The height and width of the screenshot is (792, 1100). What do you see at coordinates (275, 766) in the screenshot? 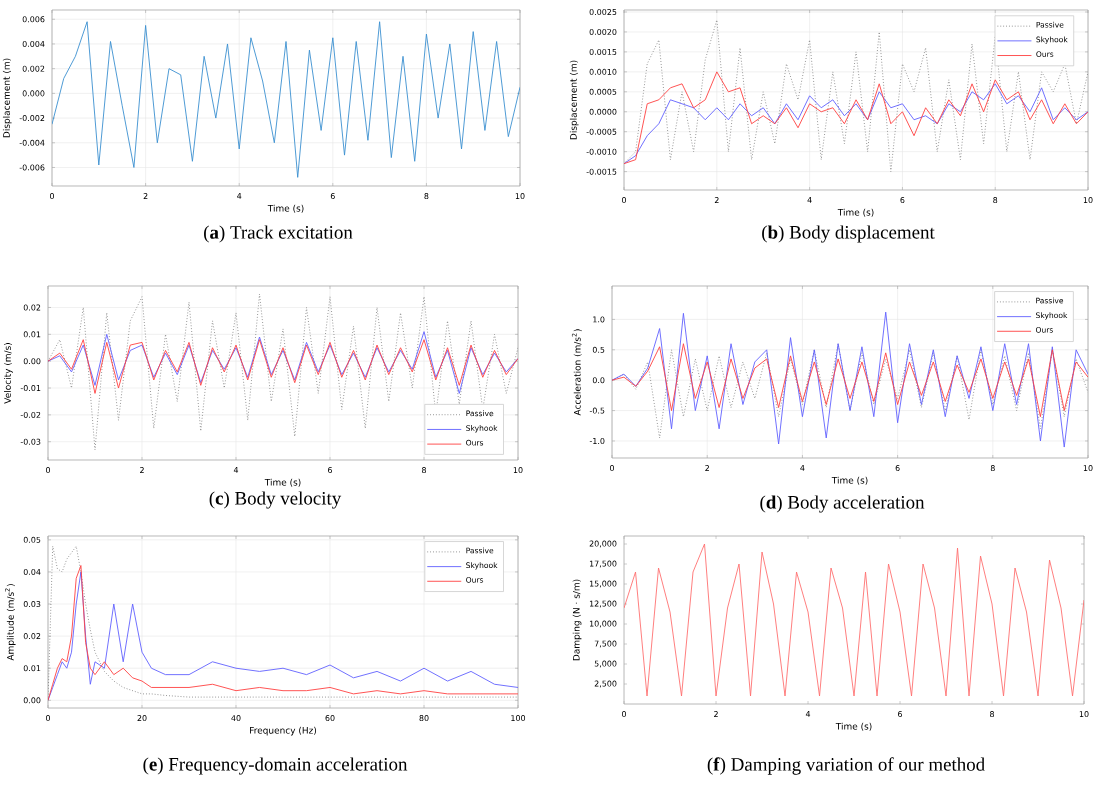
I see `text: (e) Frequency-domain acceleration` at bounding box center [275, 766].